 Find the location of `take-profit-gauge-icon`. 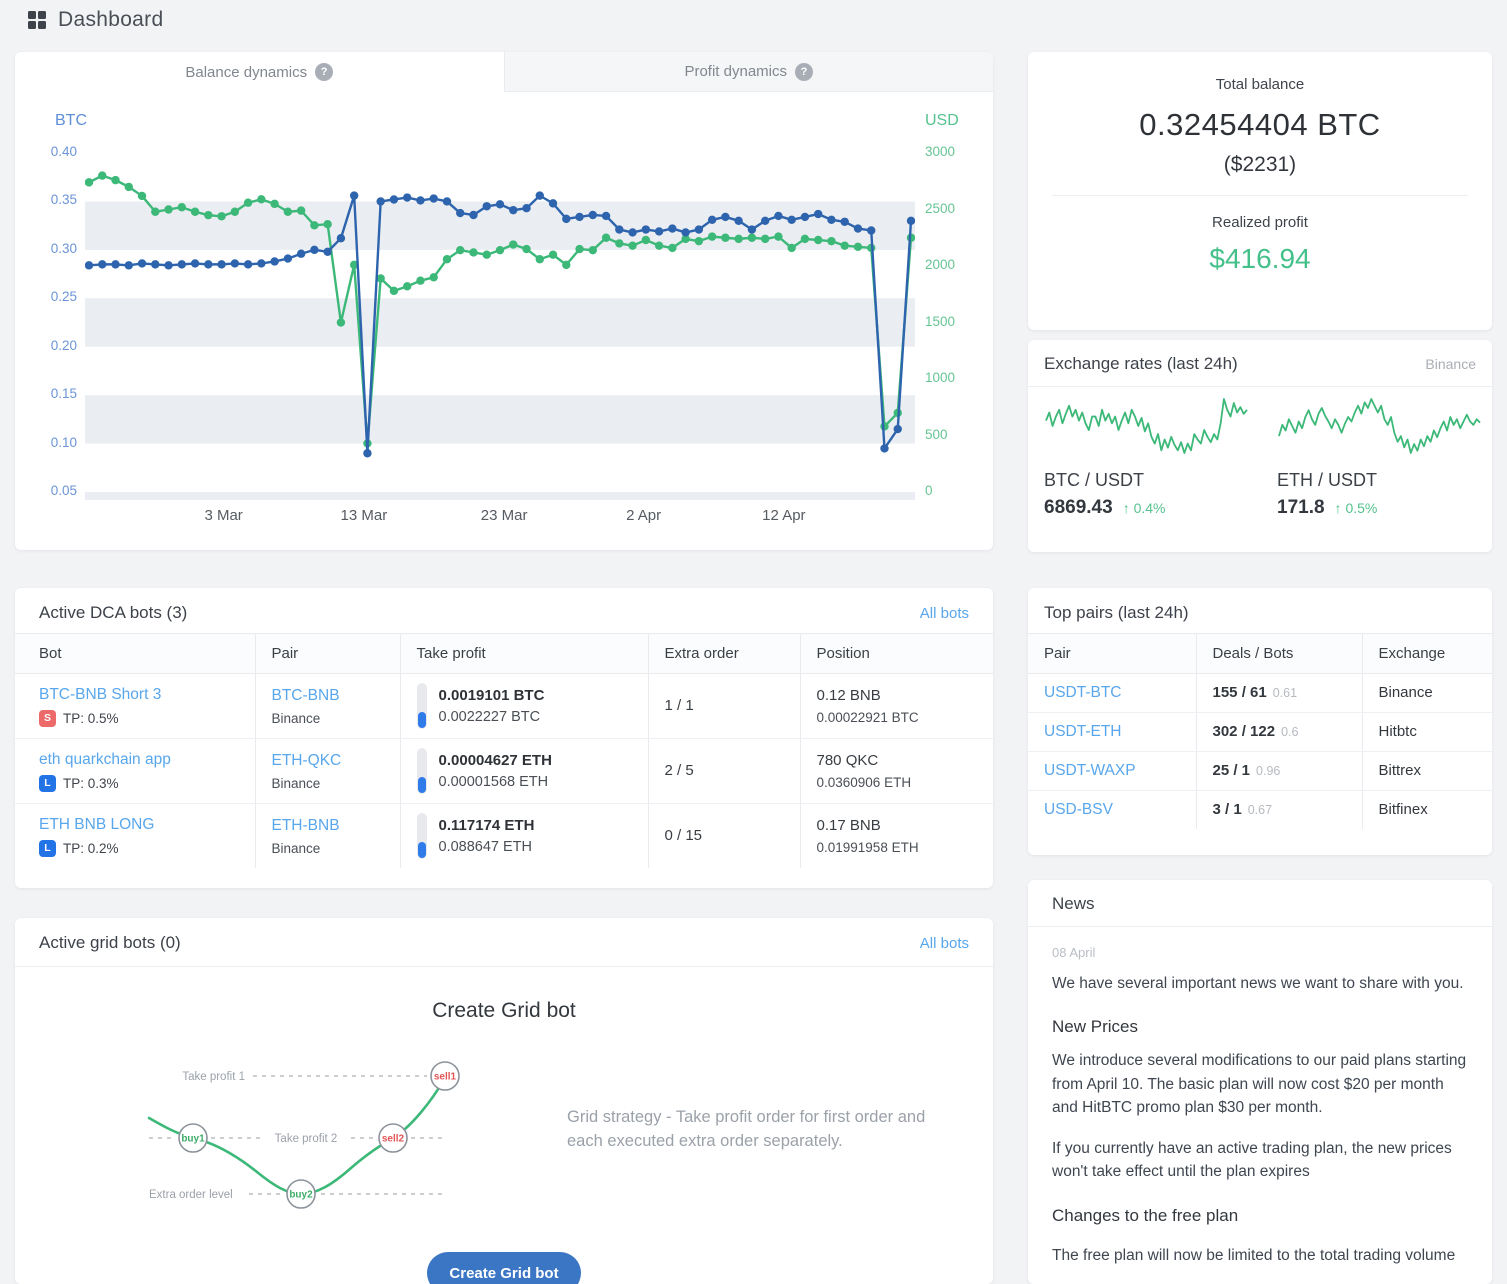

take-profit-gauge-icon is located at coordinates (421, 706).